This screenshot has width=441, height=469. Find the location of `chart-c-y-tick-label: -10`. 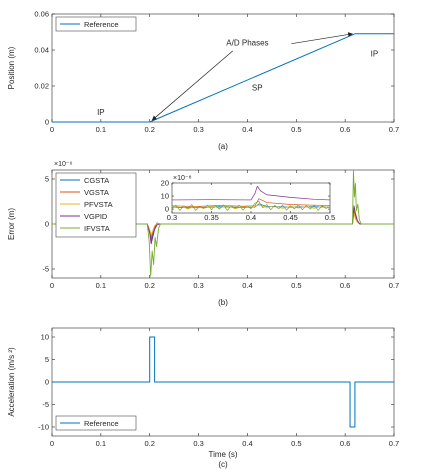

chart-c-y-tick-label: -10 is located at coordinates (43, 427).